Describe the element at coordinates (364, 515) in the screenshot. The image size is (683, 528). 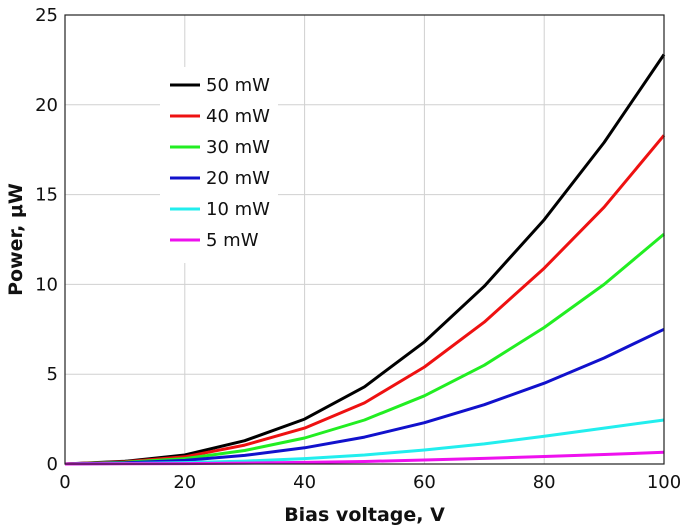
I see `x-axis-label: Bias voltage, V` at that location.